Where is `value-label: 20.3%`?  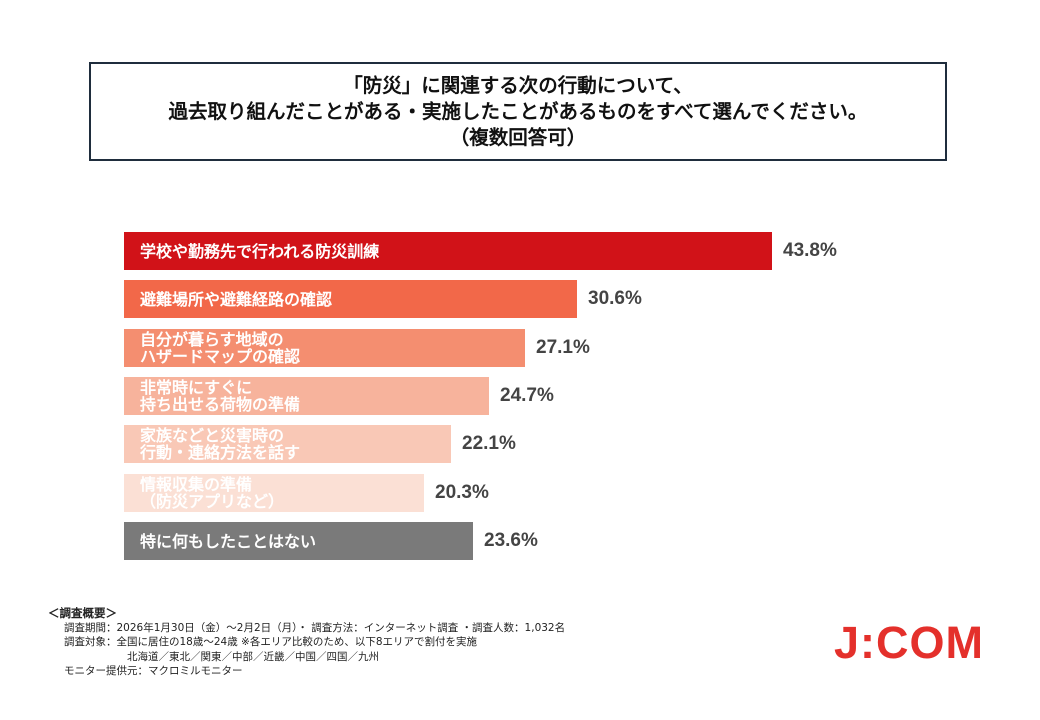
value-label: 20.3% is located at coordinates (462, 492).